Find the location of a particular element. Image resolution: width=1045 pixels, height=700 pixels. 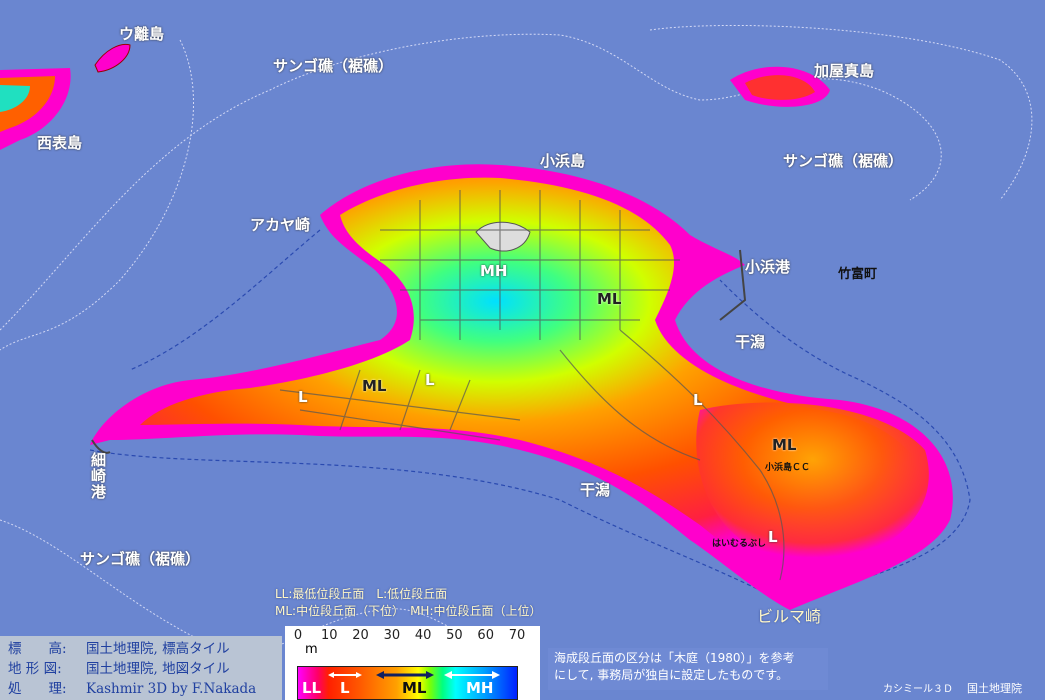

zone-l: L is located at coordinates (345, 688).